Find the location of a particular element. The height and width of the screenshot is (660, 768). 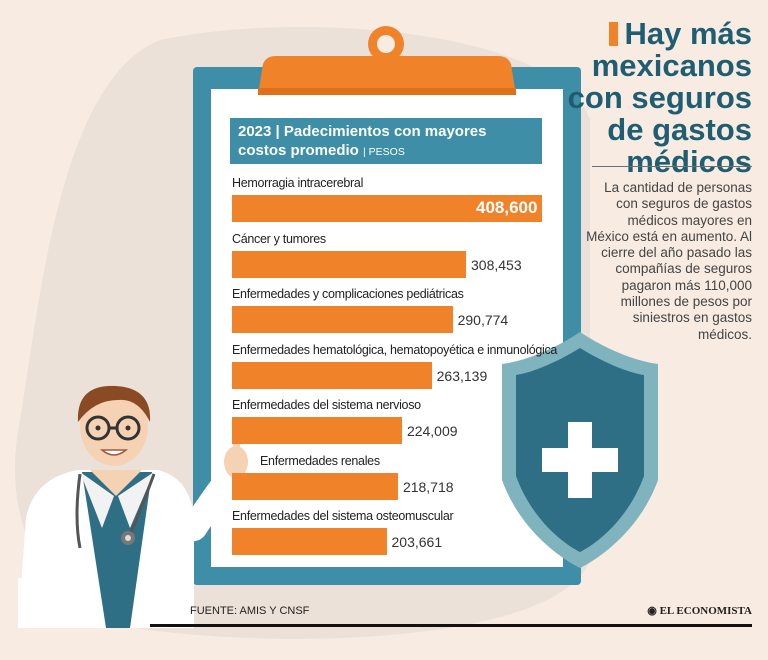

shield-icon is located at coordinates (580, 450).